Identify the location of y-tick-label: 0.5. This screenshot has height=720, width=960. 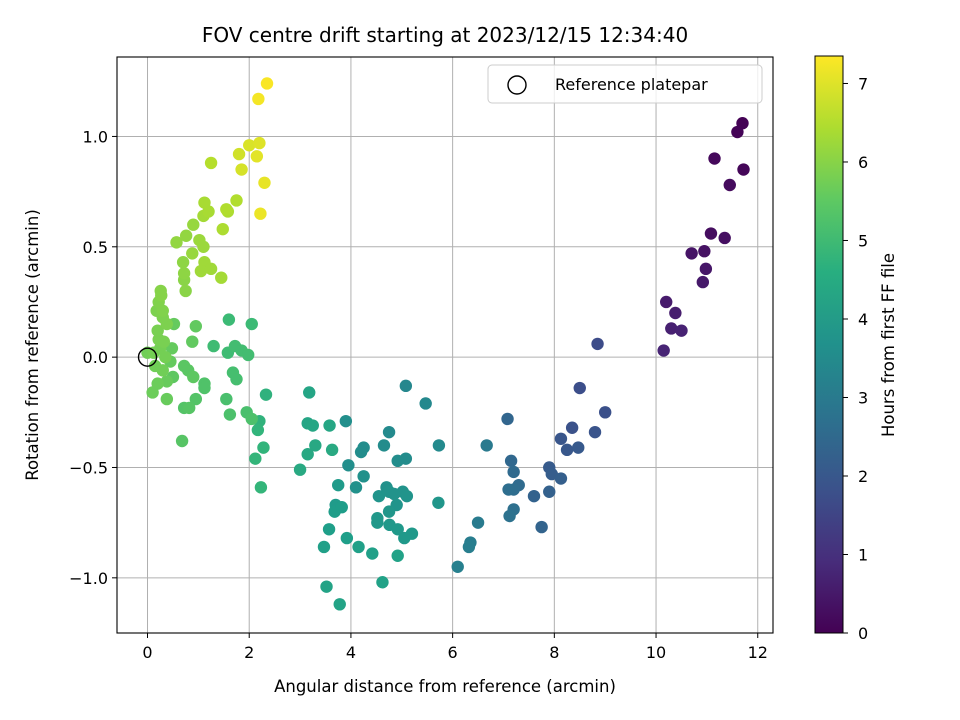
(95, 247).